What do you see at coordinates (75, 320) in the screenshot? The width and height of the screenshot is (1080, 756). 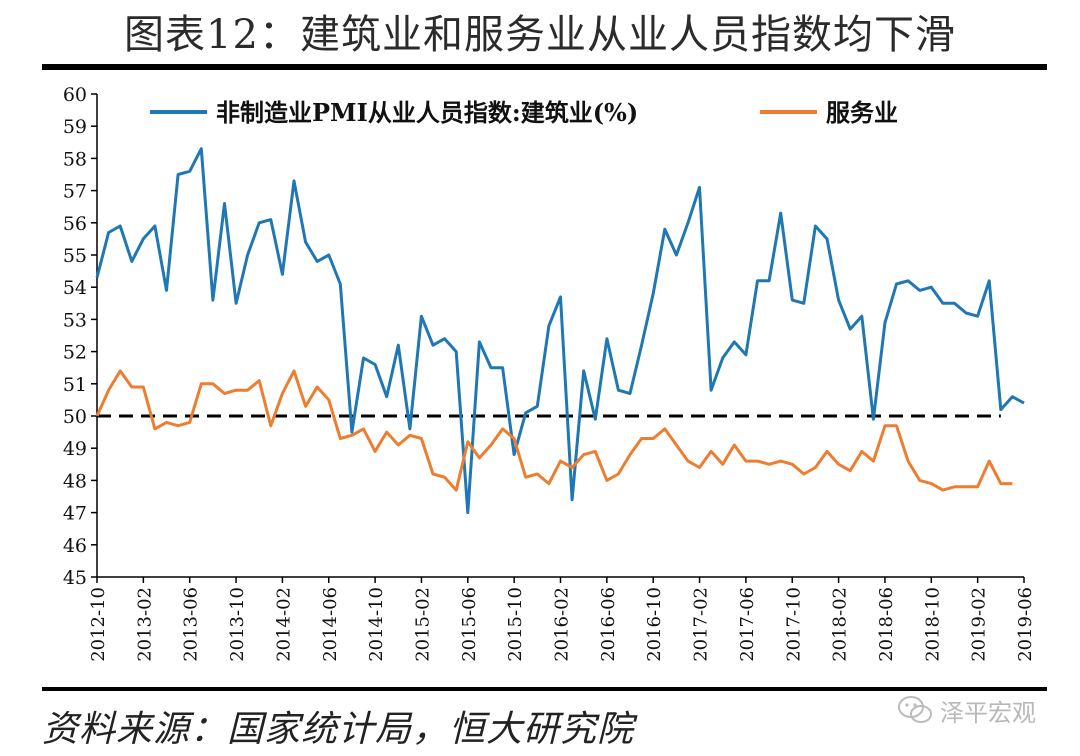 I see `y-tick-label: 53` at bounding box center [75, 320].